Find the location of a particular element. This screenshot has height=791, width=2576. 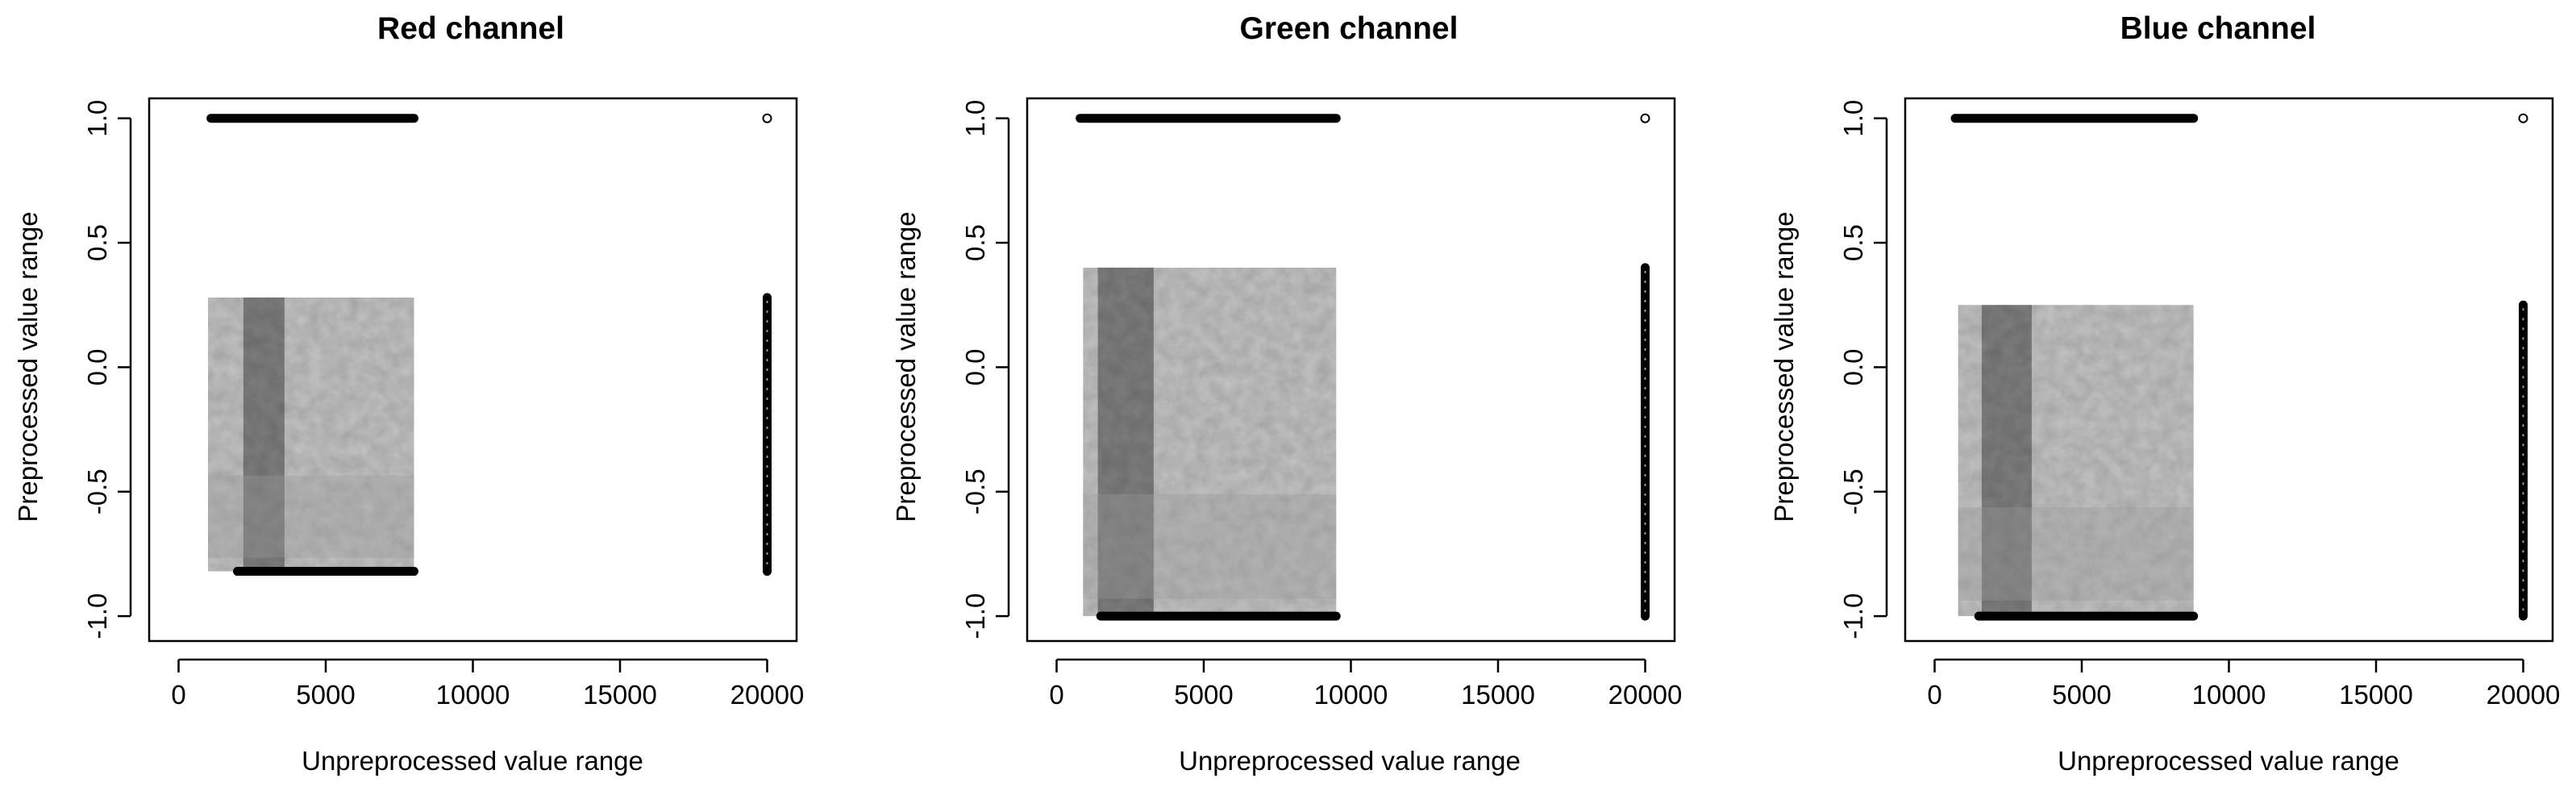

density-block is located at coordinates (311, 435).